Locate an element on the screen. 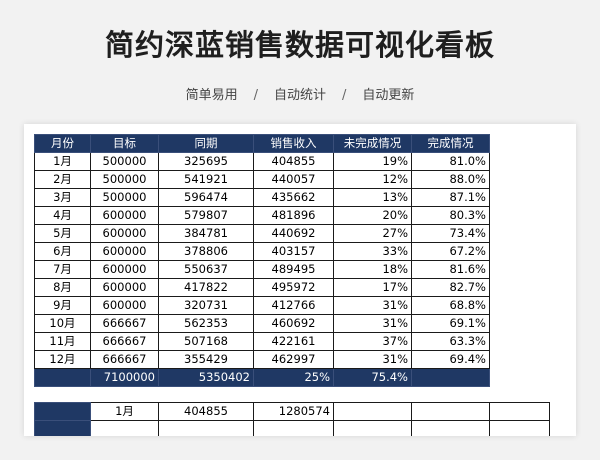 This screenshot has height=460, width=600. table-cell: 495972 is located at coordinates (293, 287).